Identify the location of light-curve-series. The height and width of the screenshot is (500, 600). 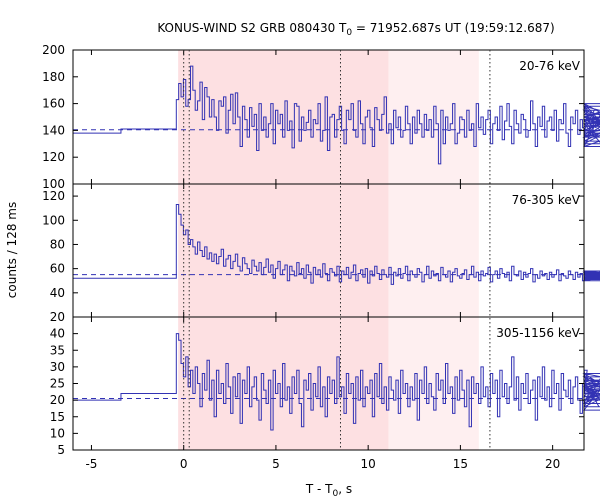
(336, 244).